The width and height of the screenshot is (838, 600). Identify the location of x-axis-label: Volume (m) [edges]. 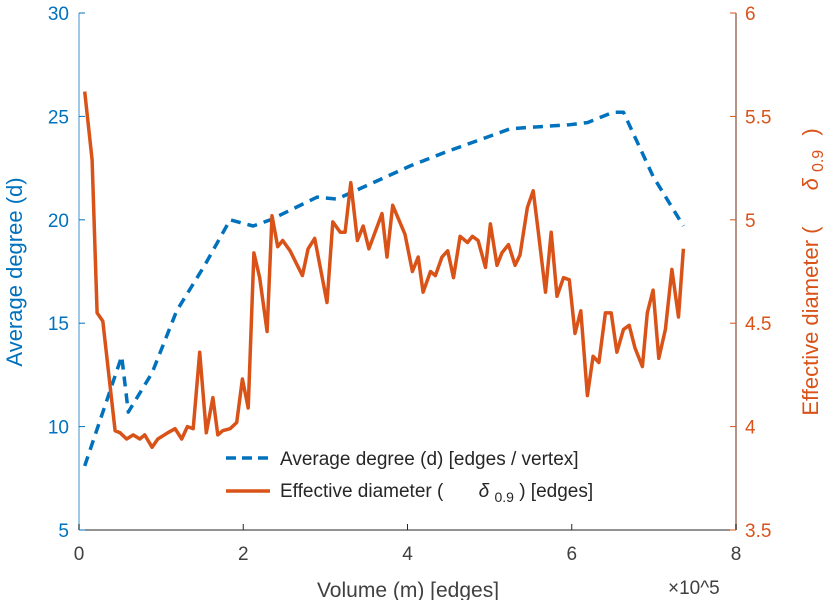
(408, 589).